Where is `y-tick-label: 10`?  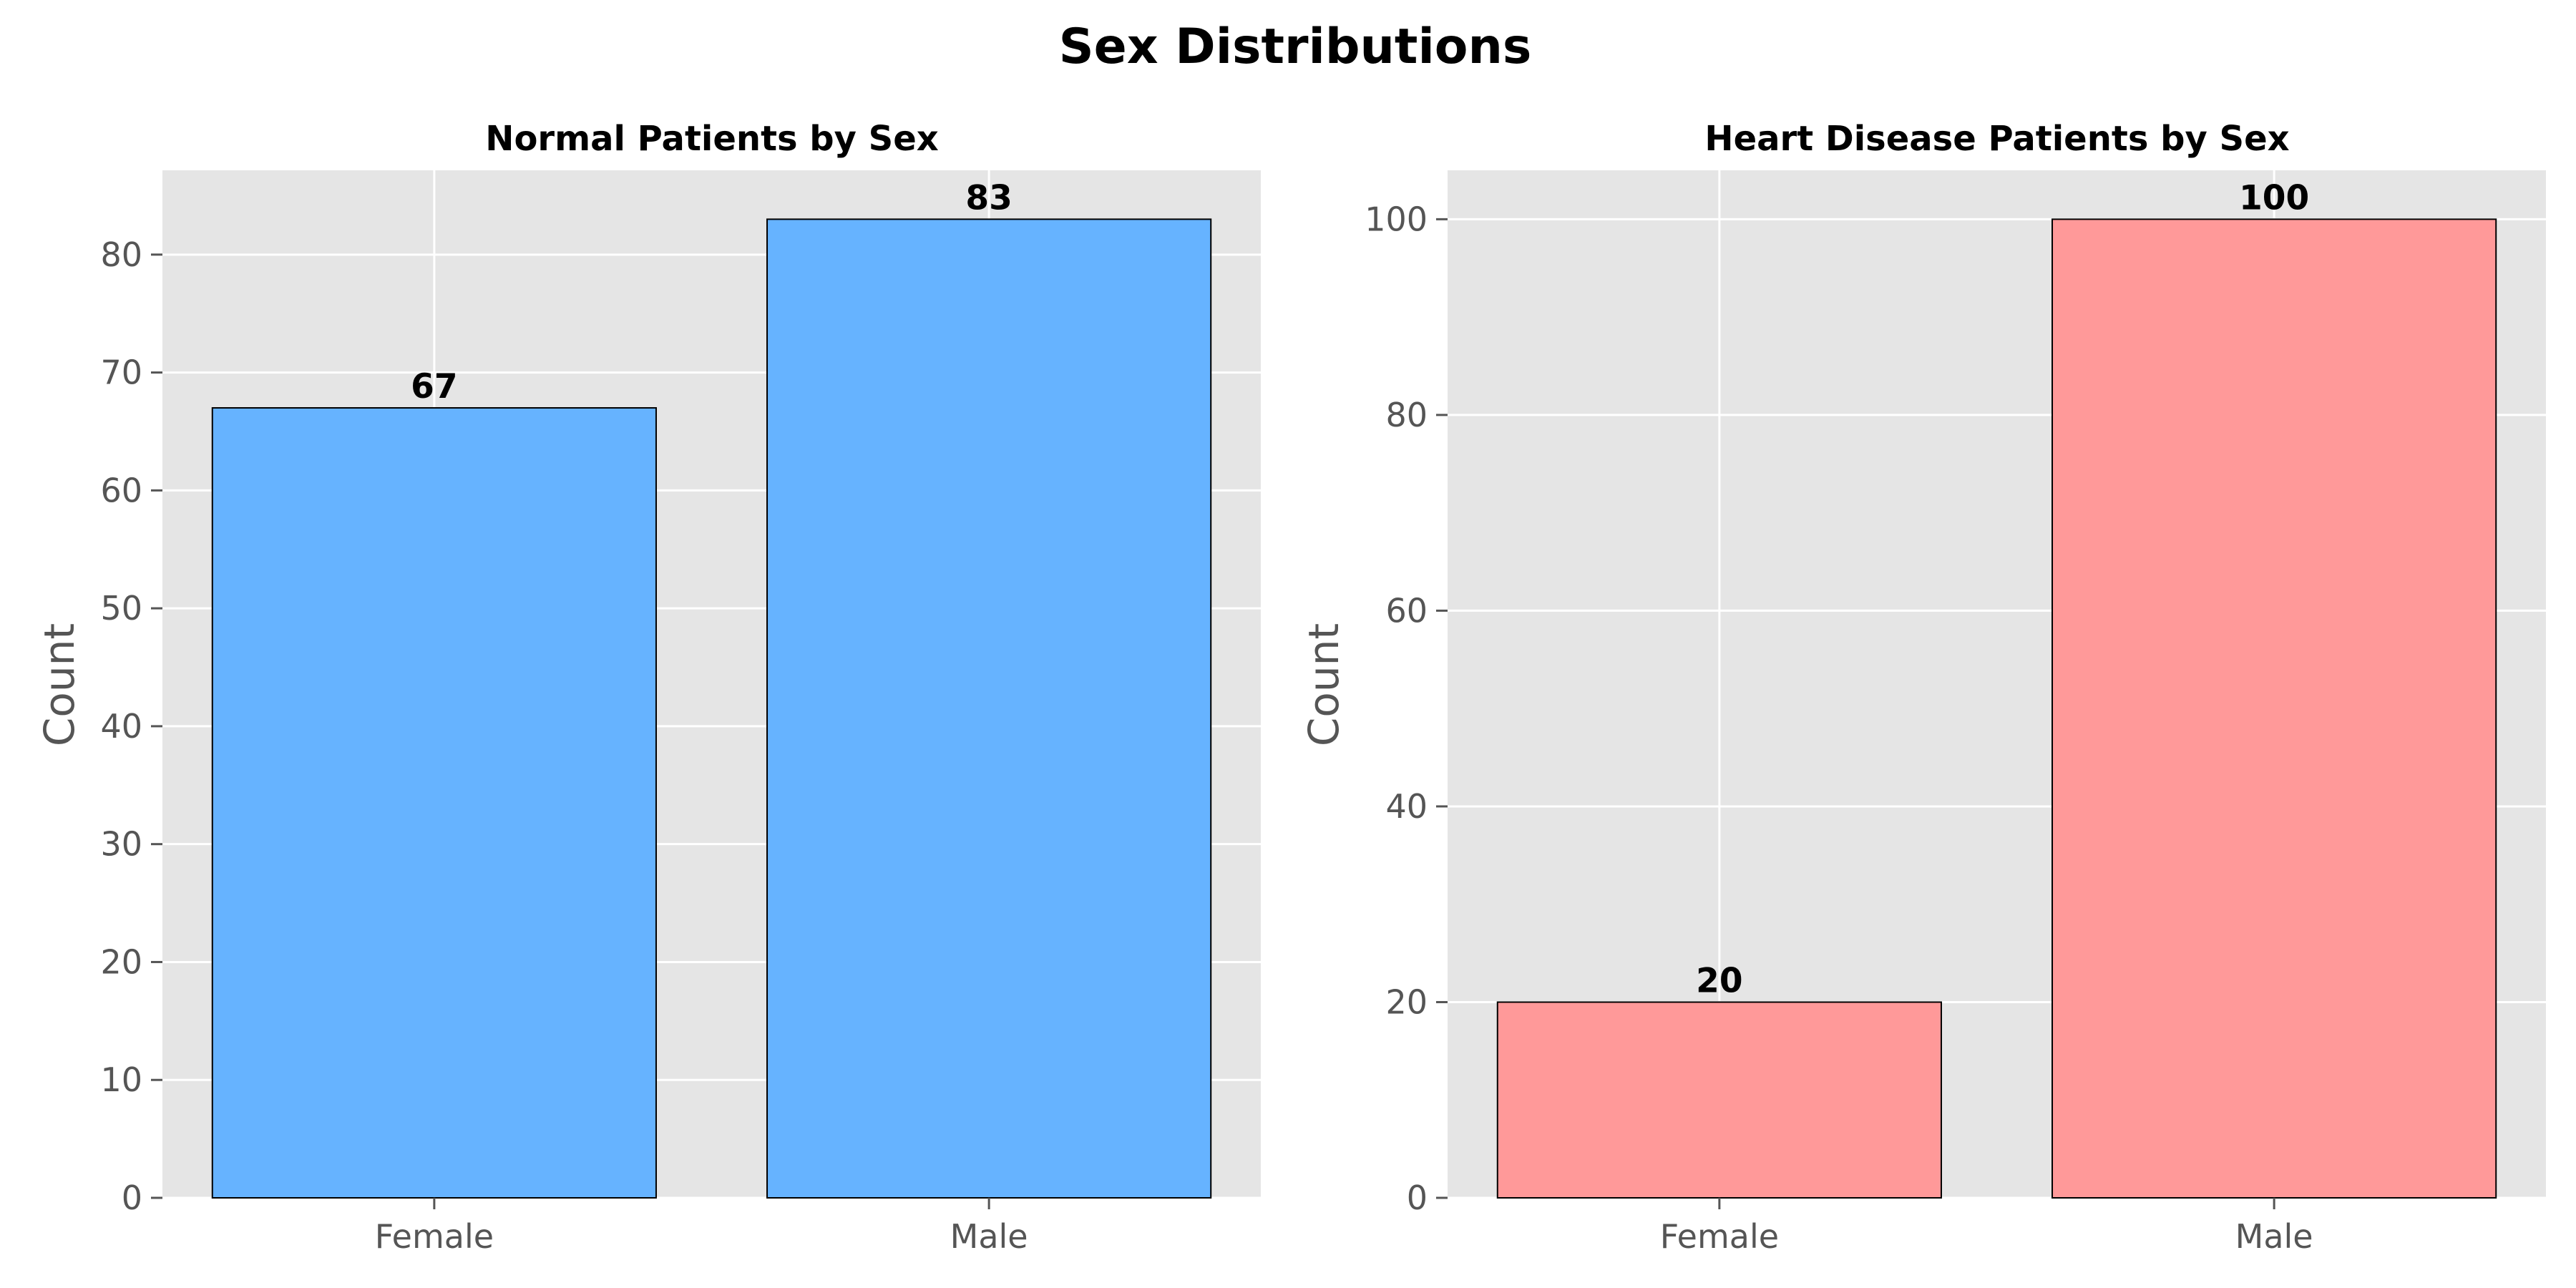
y-tick-label: 10 is located at coordinates (121, 1079).